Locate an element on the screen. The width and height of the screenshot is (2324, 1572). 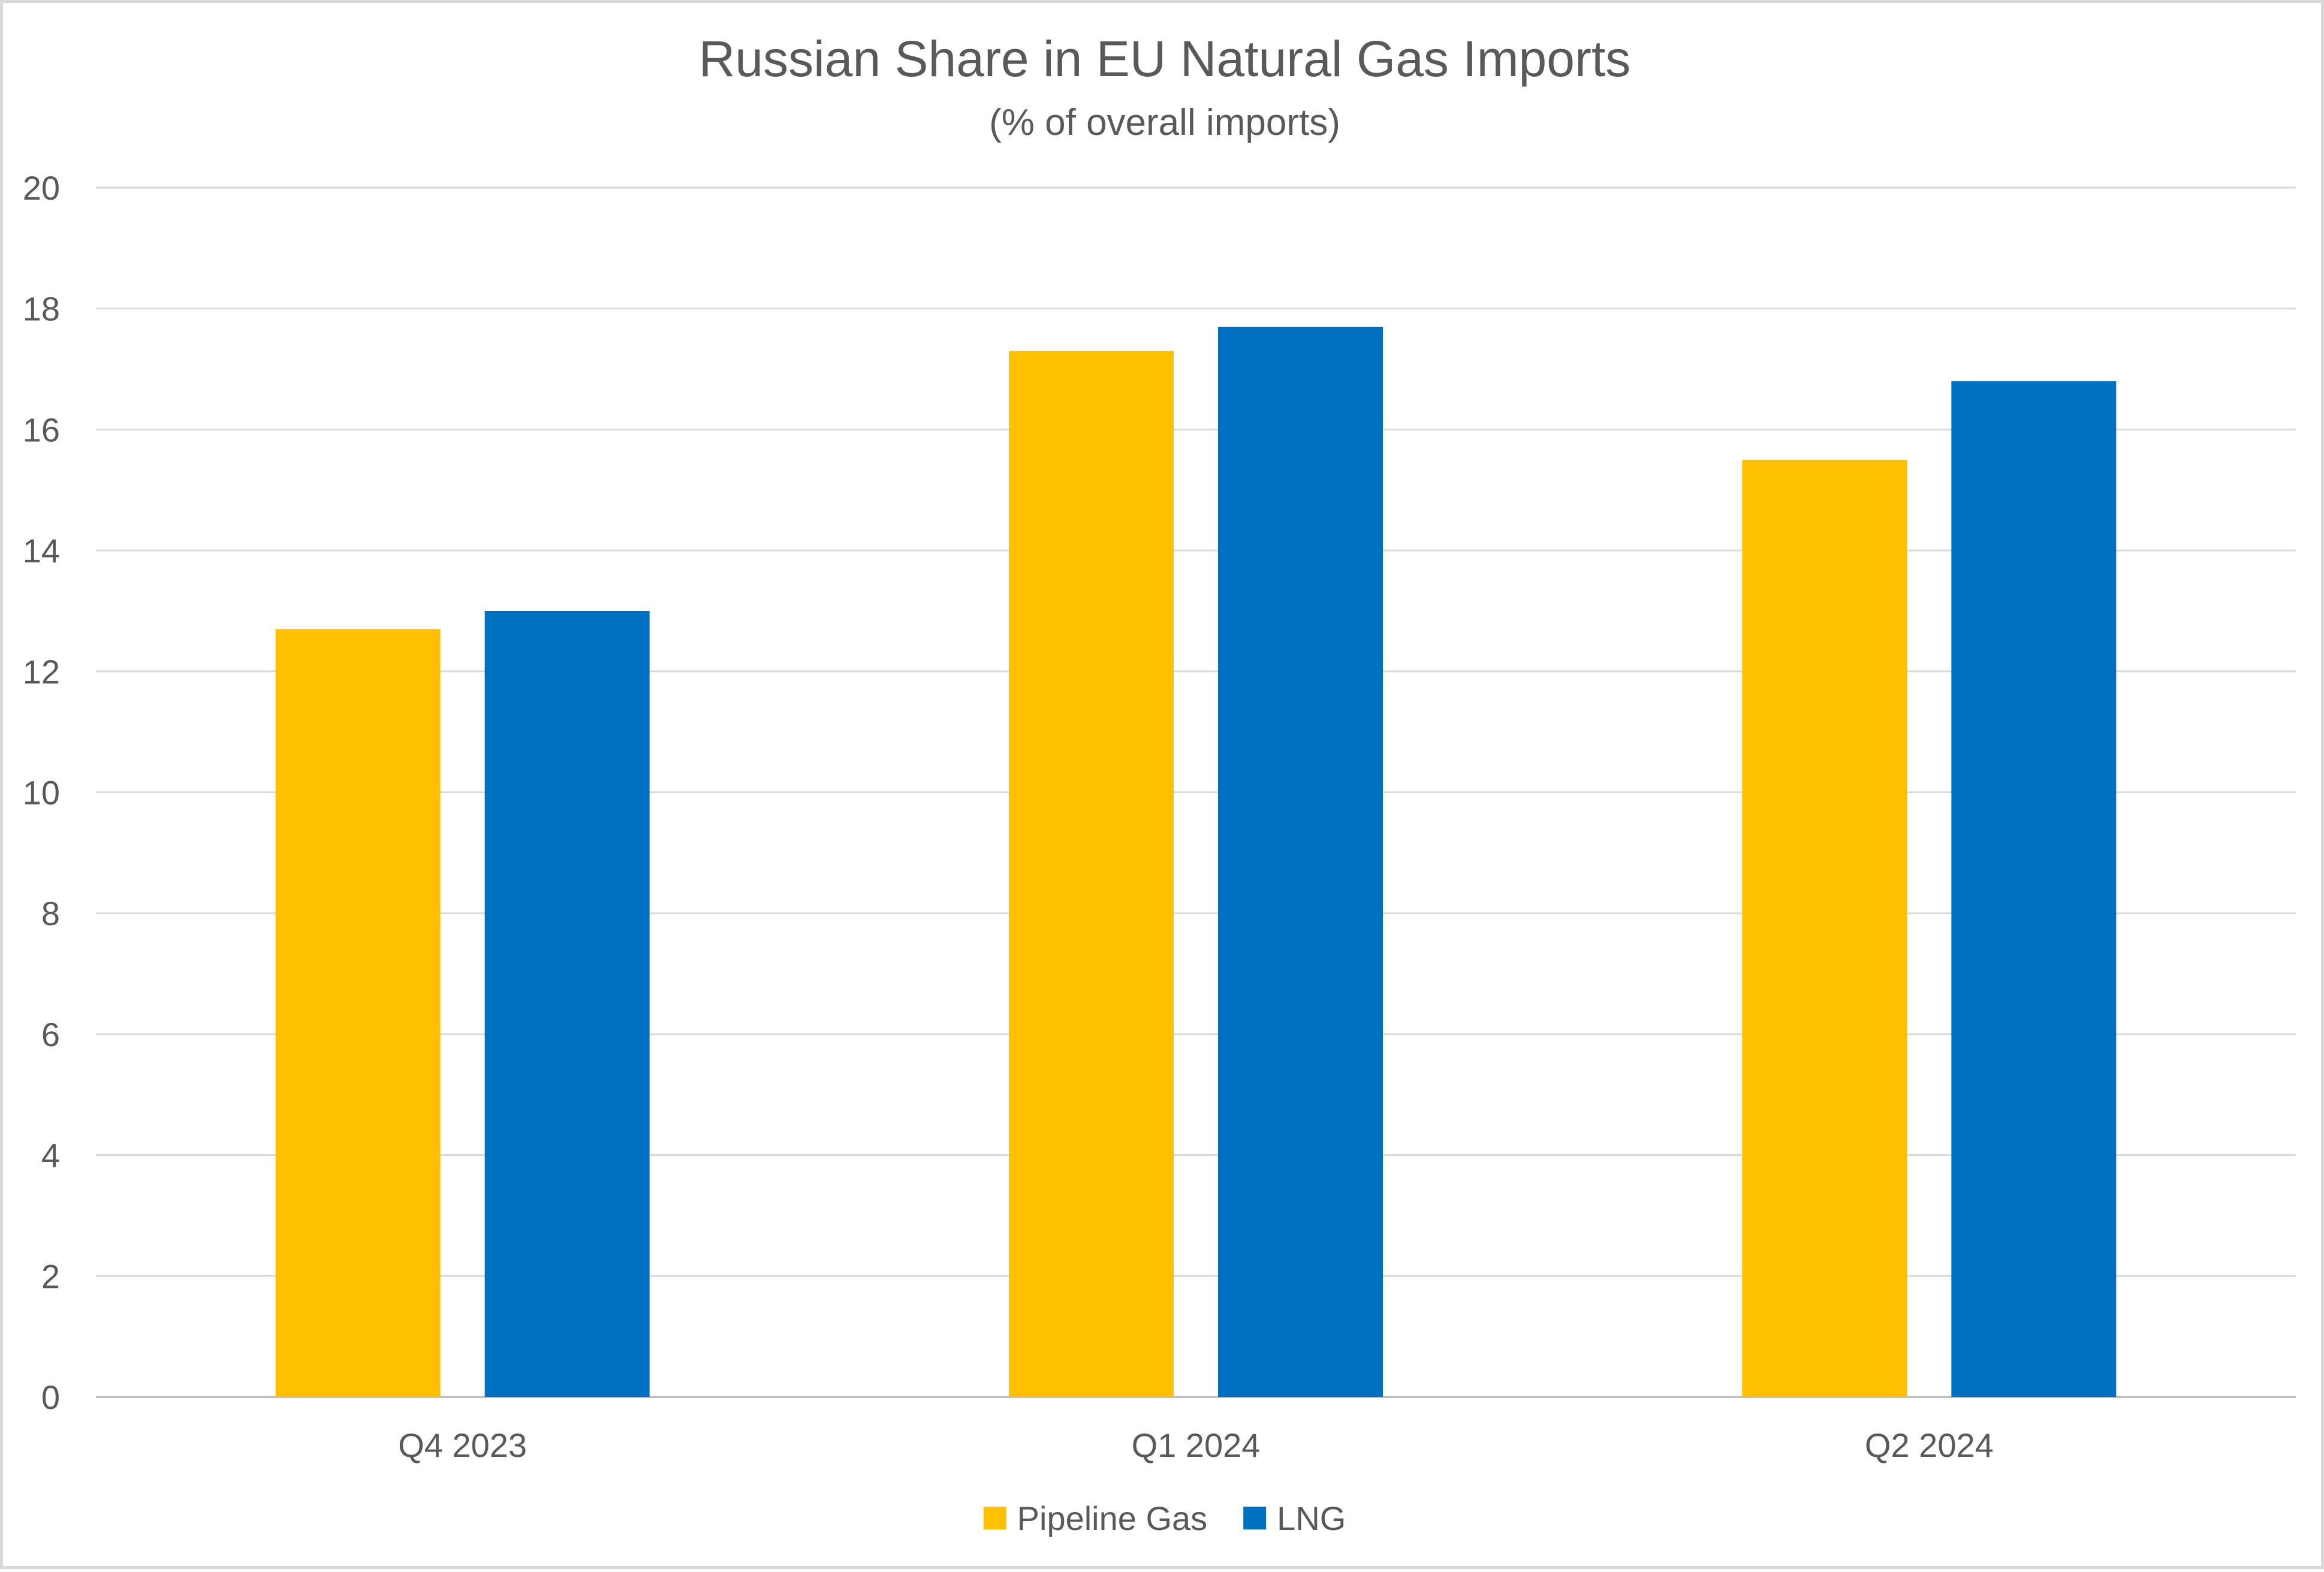
legend-label: Pipeline Gas is located at coordinates (1112, 1518).